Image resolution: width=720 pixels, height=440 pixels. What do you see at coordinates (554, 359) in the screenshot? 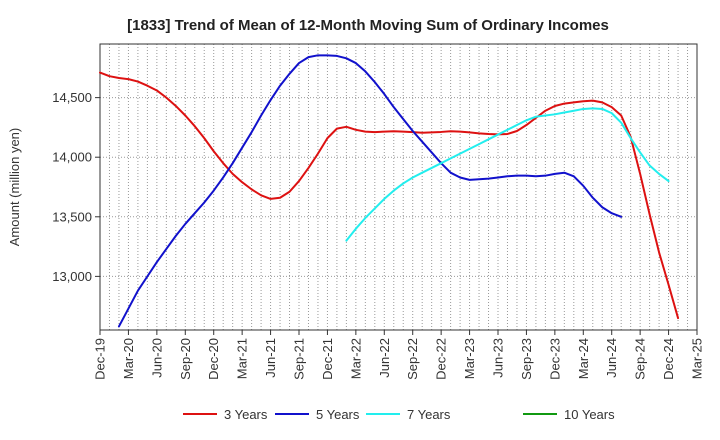
I see `x-tick-label: Dec-23` at bounding box center [554, 359].